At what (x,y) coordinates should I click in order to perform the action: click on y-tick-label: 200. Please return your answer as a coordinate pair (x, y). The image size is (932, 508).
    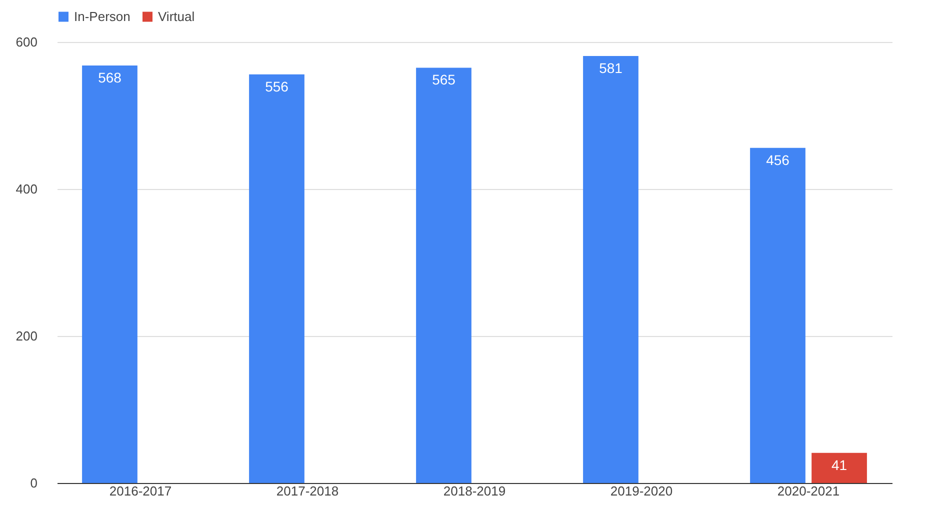
    Looking at the image, I should click on (27, 336).